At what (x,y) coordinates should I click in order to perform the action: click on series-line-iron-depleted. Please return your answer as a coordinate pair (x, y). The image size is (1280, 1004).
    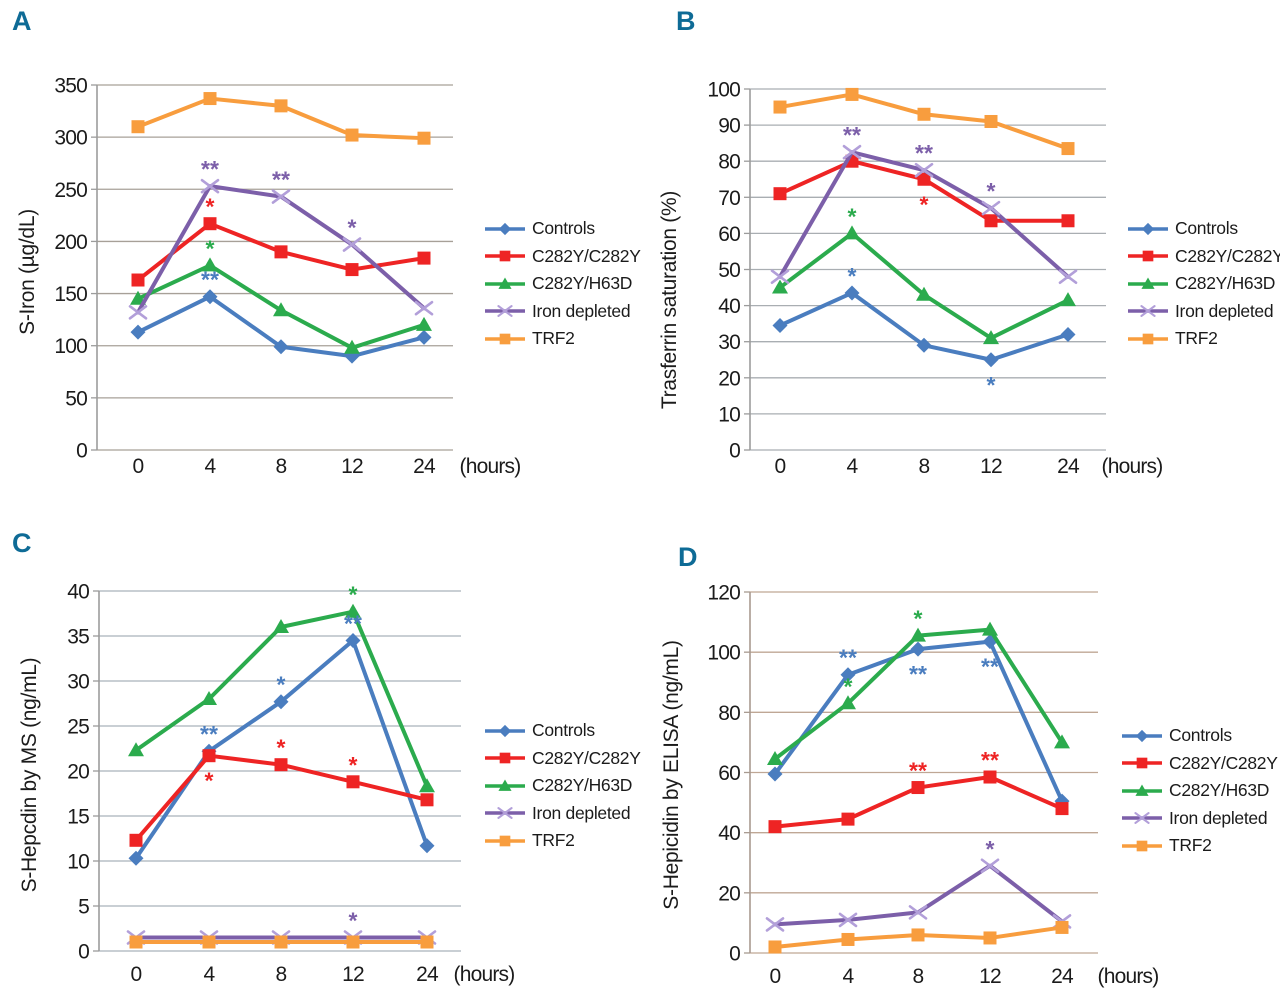
    Looking at the image, I should click on (924, 214).